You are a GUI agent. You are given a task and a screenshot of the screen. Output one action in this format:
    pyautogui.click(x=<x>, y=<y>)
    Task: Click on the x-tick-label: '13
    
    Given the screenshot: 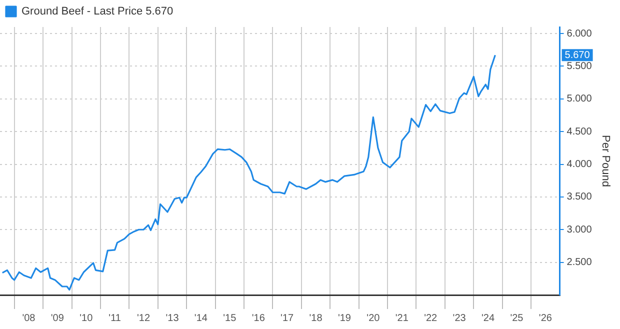 What is the action you would take?
    pyautogui.click(x=173, y=318)
    